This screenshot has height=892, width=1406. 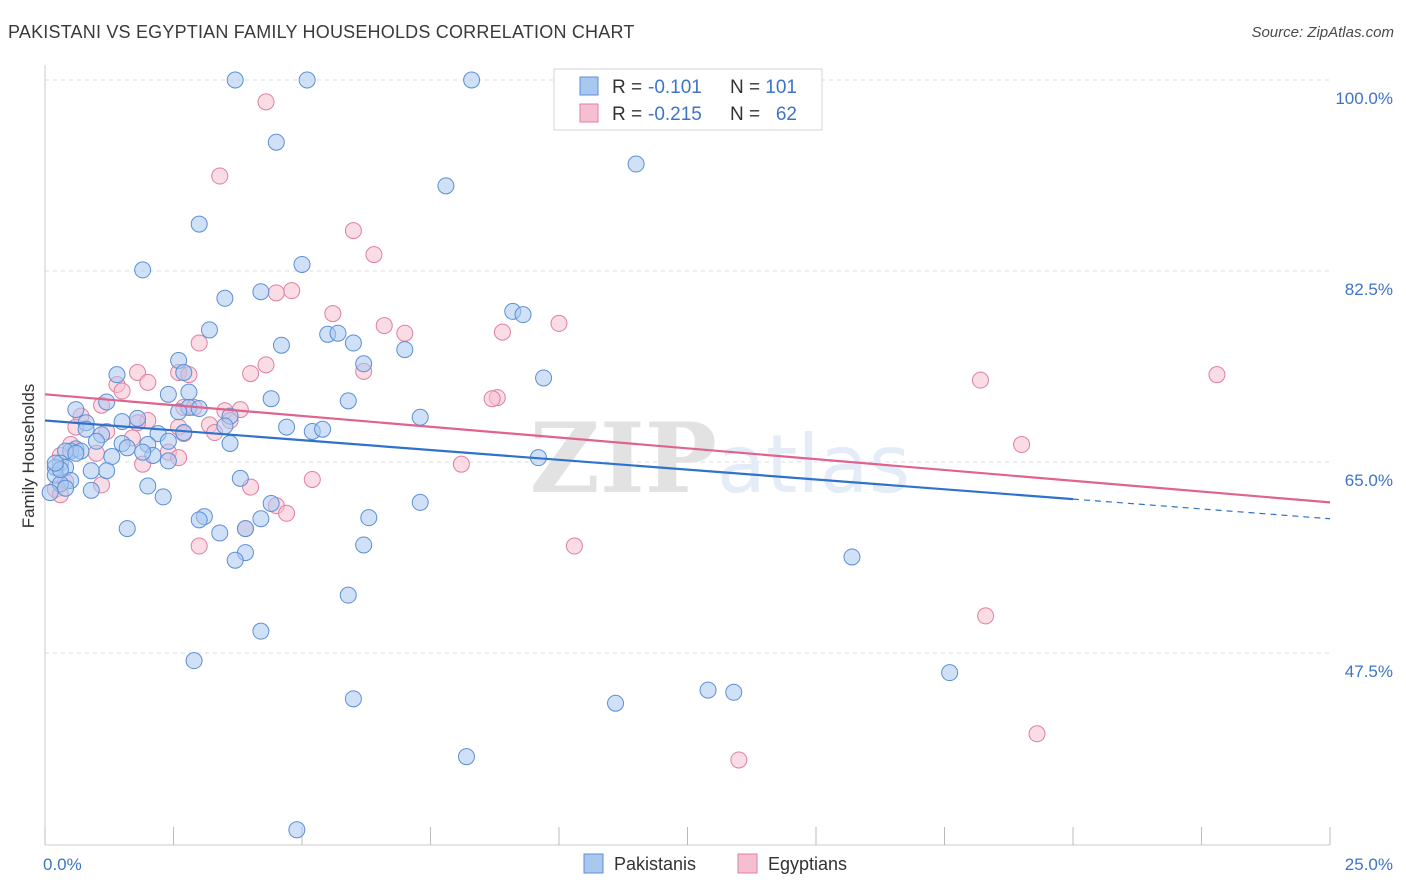 What do you see at coordinates (747, 863) in the screenshot?
I see `bottom-legend-swatch-egyptians` at bounding box center [747, 863].